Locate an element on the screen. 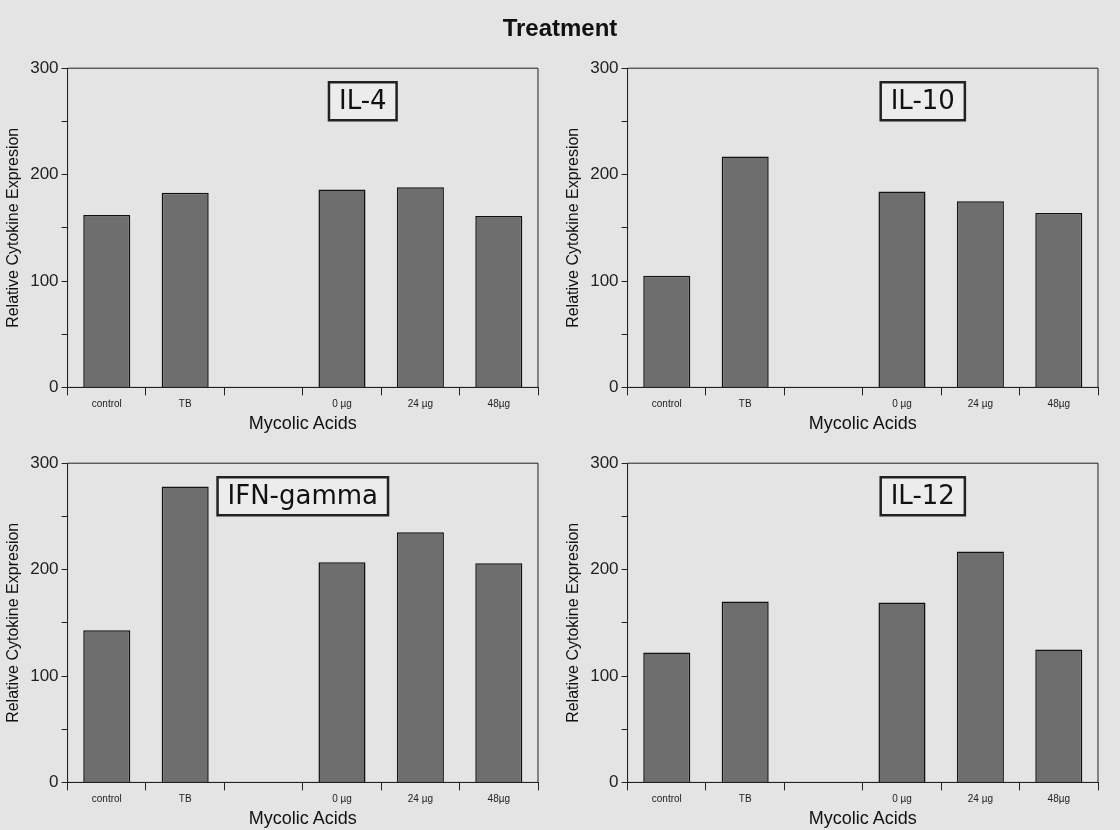 The width and height of the screenshot is (1120, 830). text: IL-10 is located at coordinates (922, 99).